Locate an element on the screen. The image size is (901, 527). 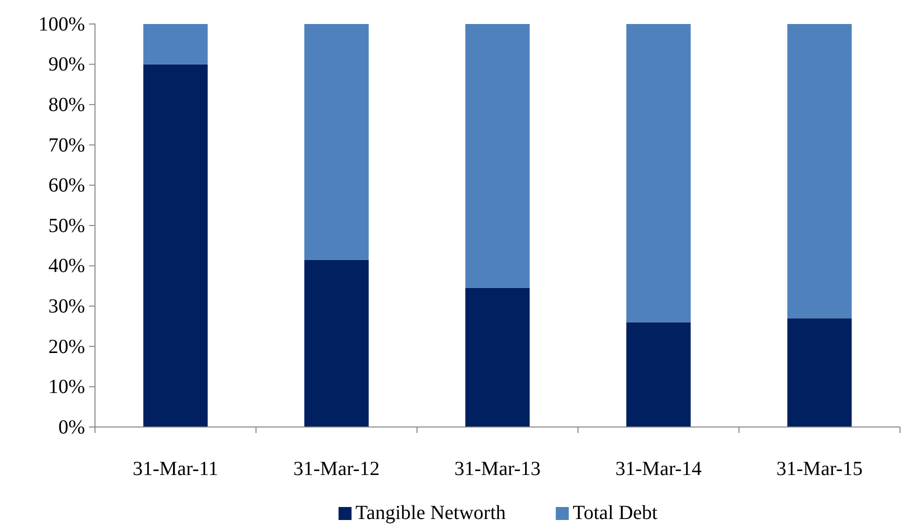
y-tick-label: 90% is located at coordinates (66, 65).